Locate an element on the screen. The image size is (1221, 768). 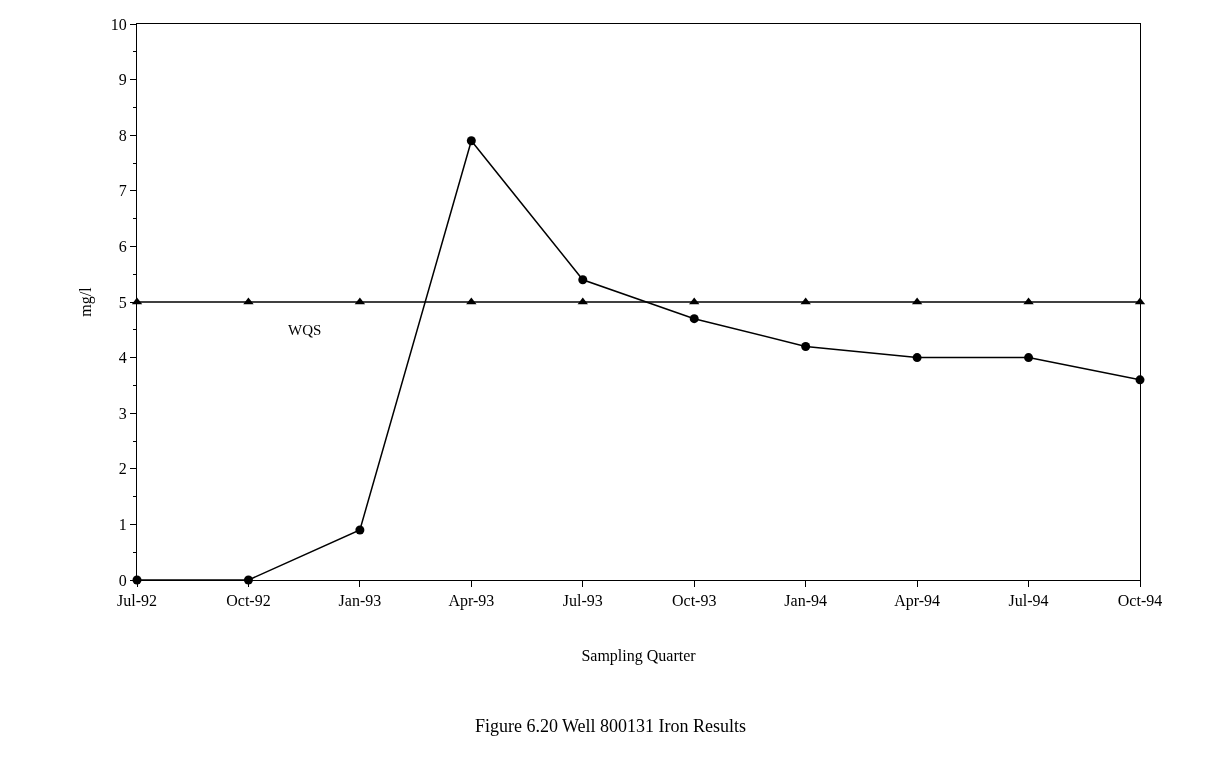
x-tick-label: Jan-94 is located at coordinates (805, 601).